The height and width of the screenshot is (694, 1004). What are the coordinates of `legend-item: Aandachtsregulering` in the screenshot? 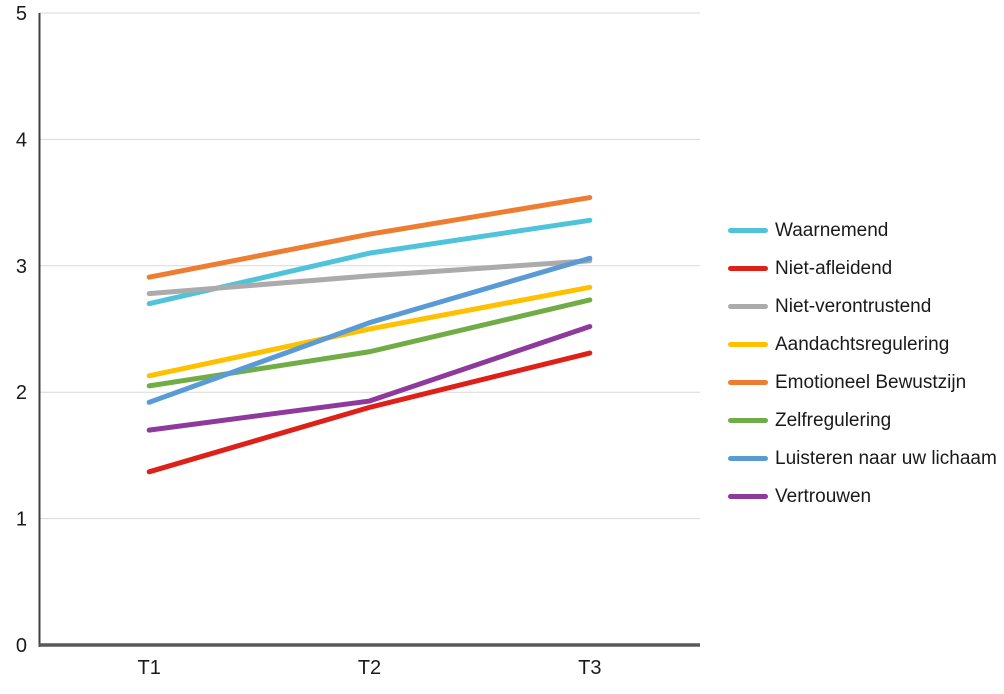 It's located at (862, 345).